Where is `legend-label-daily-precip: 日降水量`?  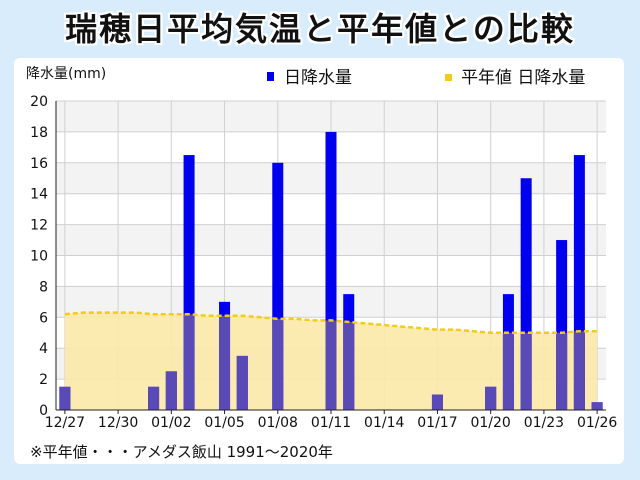 legend-label-daily-precip: 日降水量 is located at coordinates (318, 78).